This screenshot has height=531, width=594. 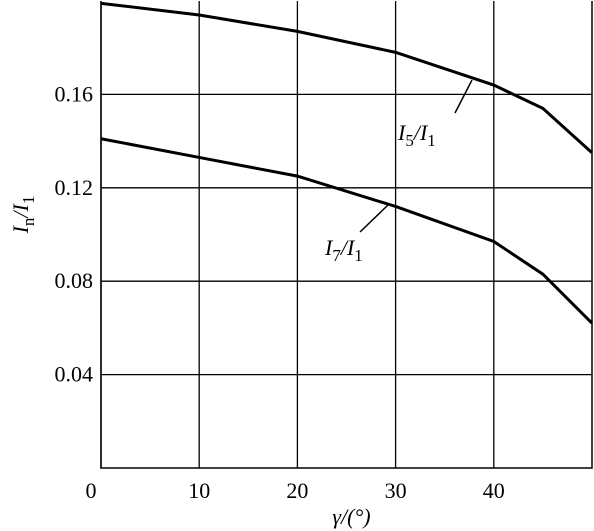 What do you see at coordinates (351, 516) in the screenshot?
I see `x-axis-label: γ/(°)` at bounding box center [351, 516].